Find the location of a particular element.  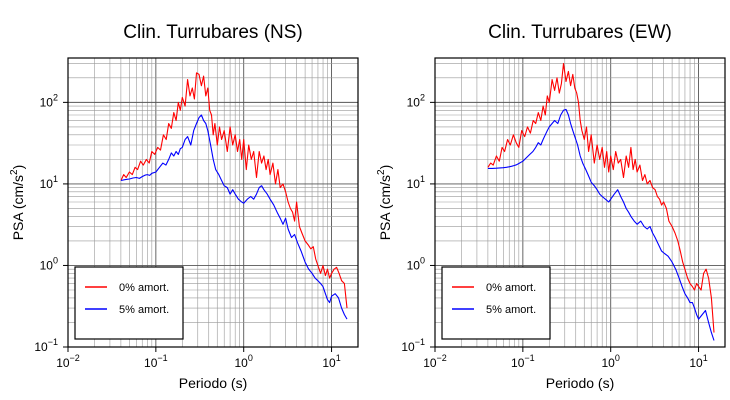

chart-title: Clin. Turrubares (NS) is located at coordinates (213, 32).